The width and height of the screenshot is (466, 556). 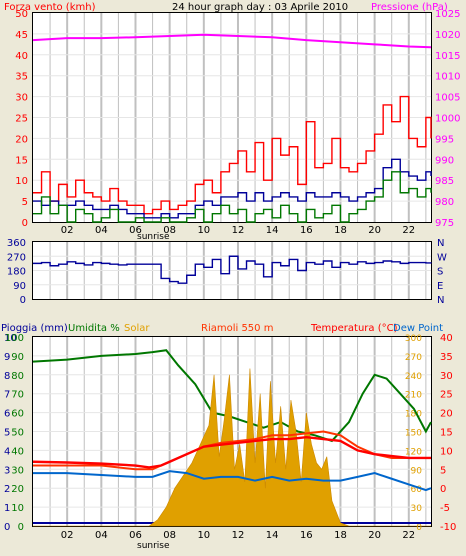 I want to click on humidity-y-tick-label: 0, so click(x=21, y=527).